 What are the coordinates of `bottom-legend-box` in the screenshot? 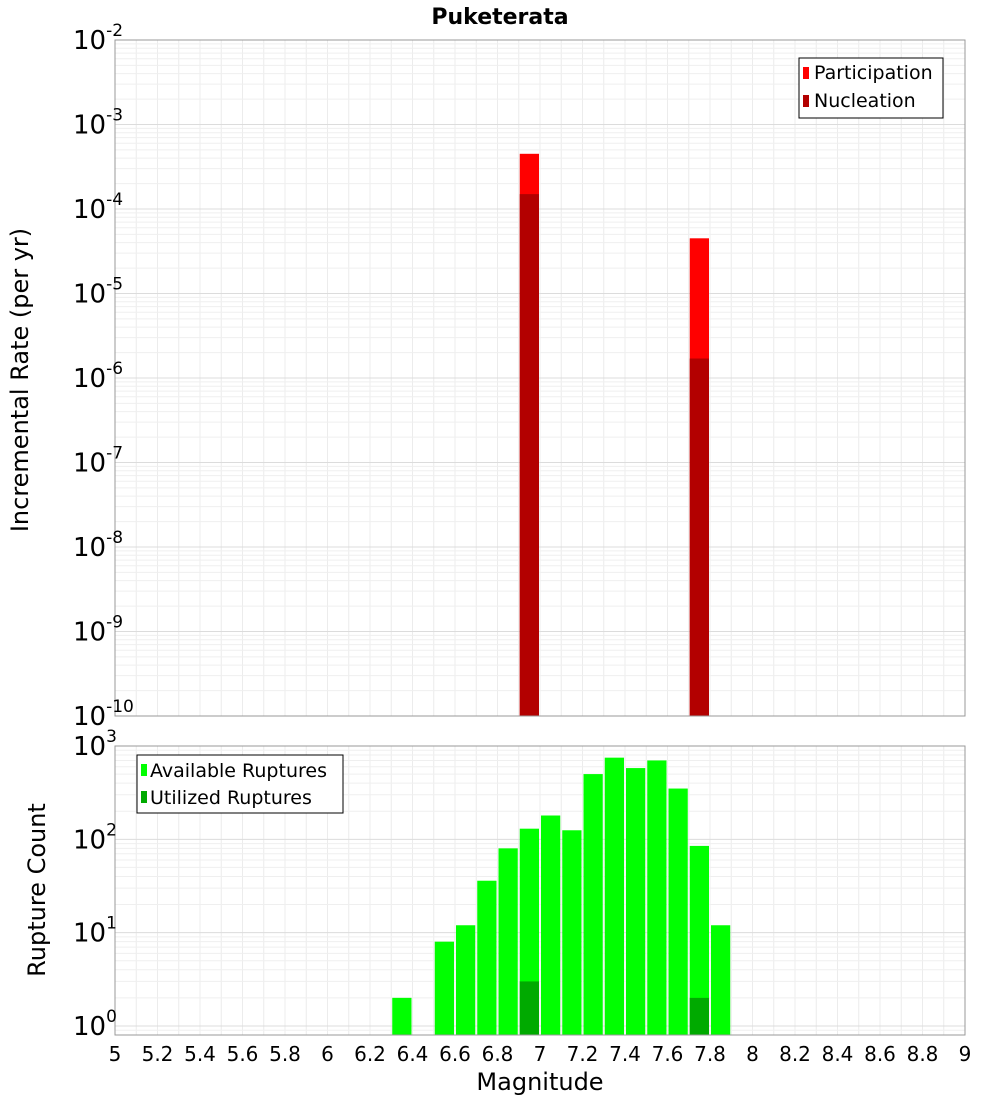 It's located at (240, 784).